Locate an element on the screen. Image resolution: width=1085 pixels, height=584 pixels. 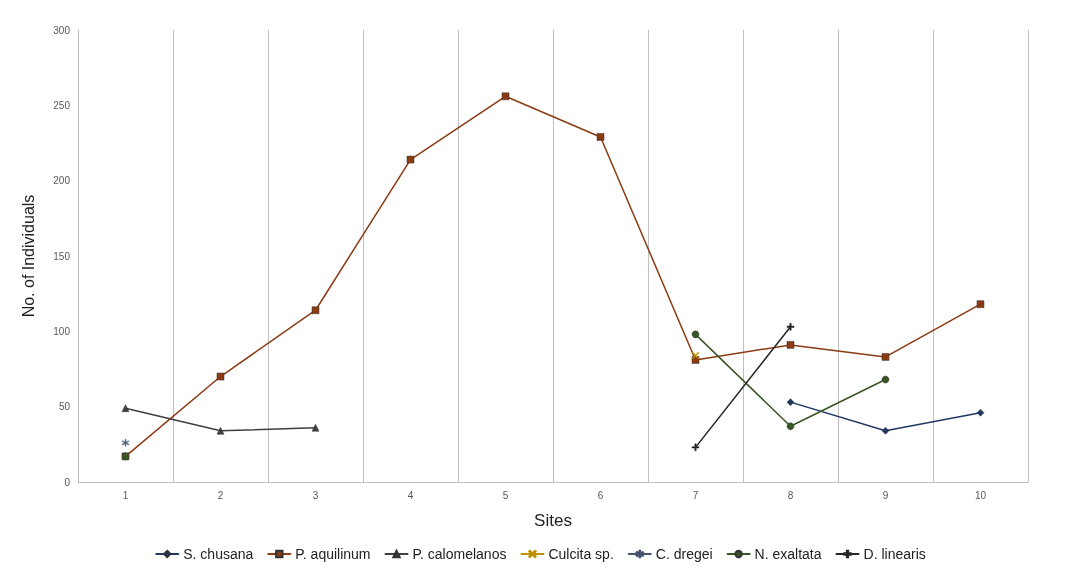
x-tick-label: 7 is located at coordinates (695, 495).